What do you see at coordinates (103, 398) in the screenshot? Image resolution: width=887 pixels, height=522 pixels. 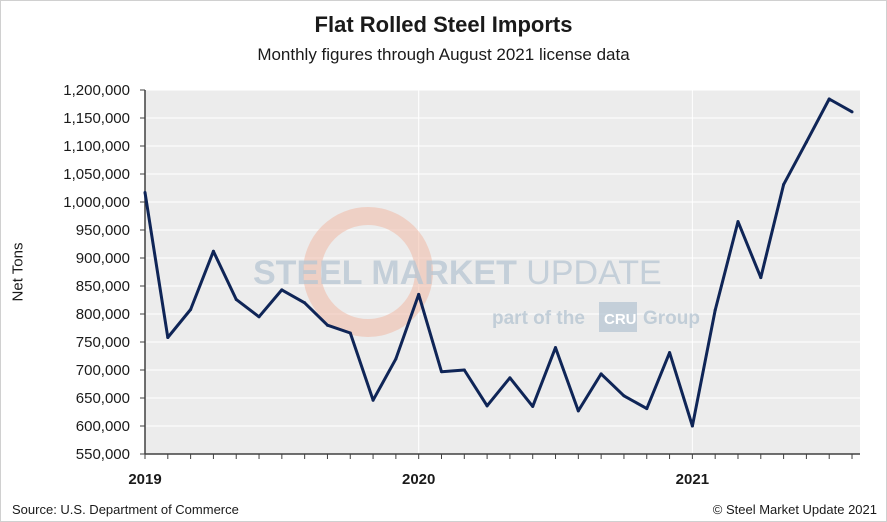 I see `y-tick-label: 650,000` at bounding box center [103, 398].